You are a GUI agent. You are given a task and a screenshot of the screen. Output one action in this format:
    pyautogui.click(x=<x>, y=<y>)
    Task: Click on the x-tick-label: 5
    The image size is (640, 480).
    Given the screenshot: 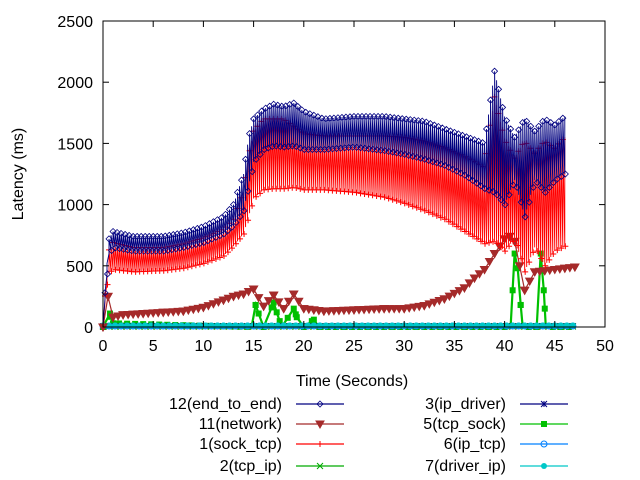 What is the action you would take?
    pyautogui.click(x=153, y=346)
    